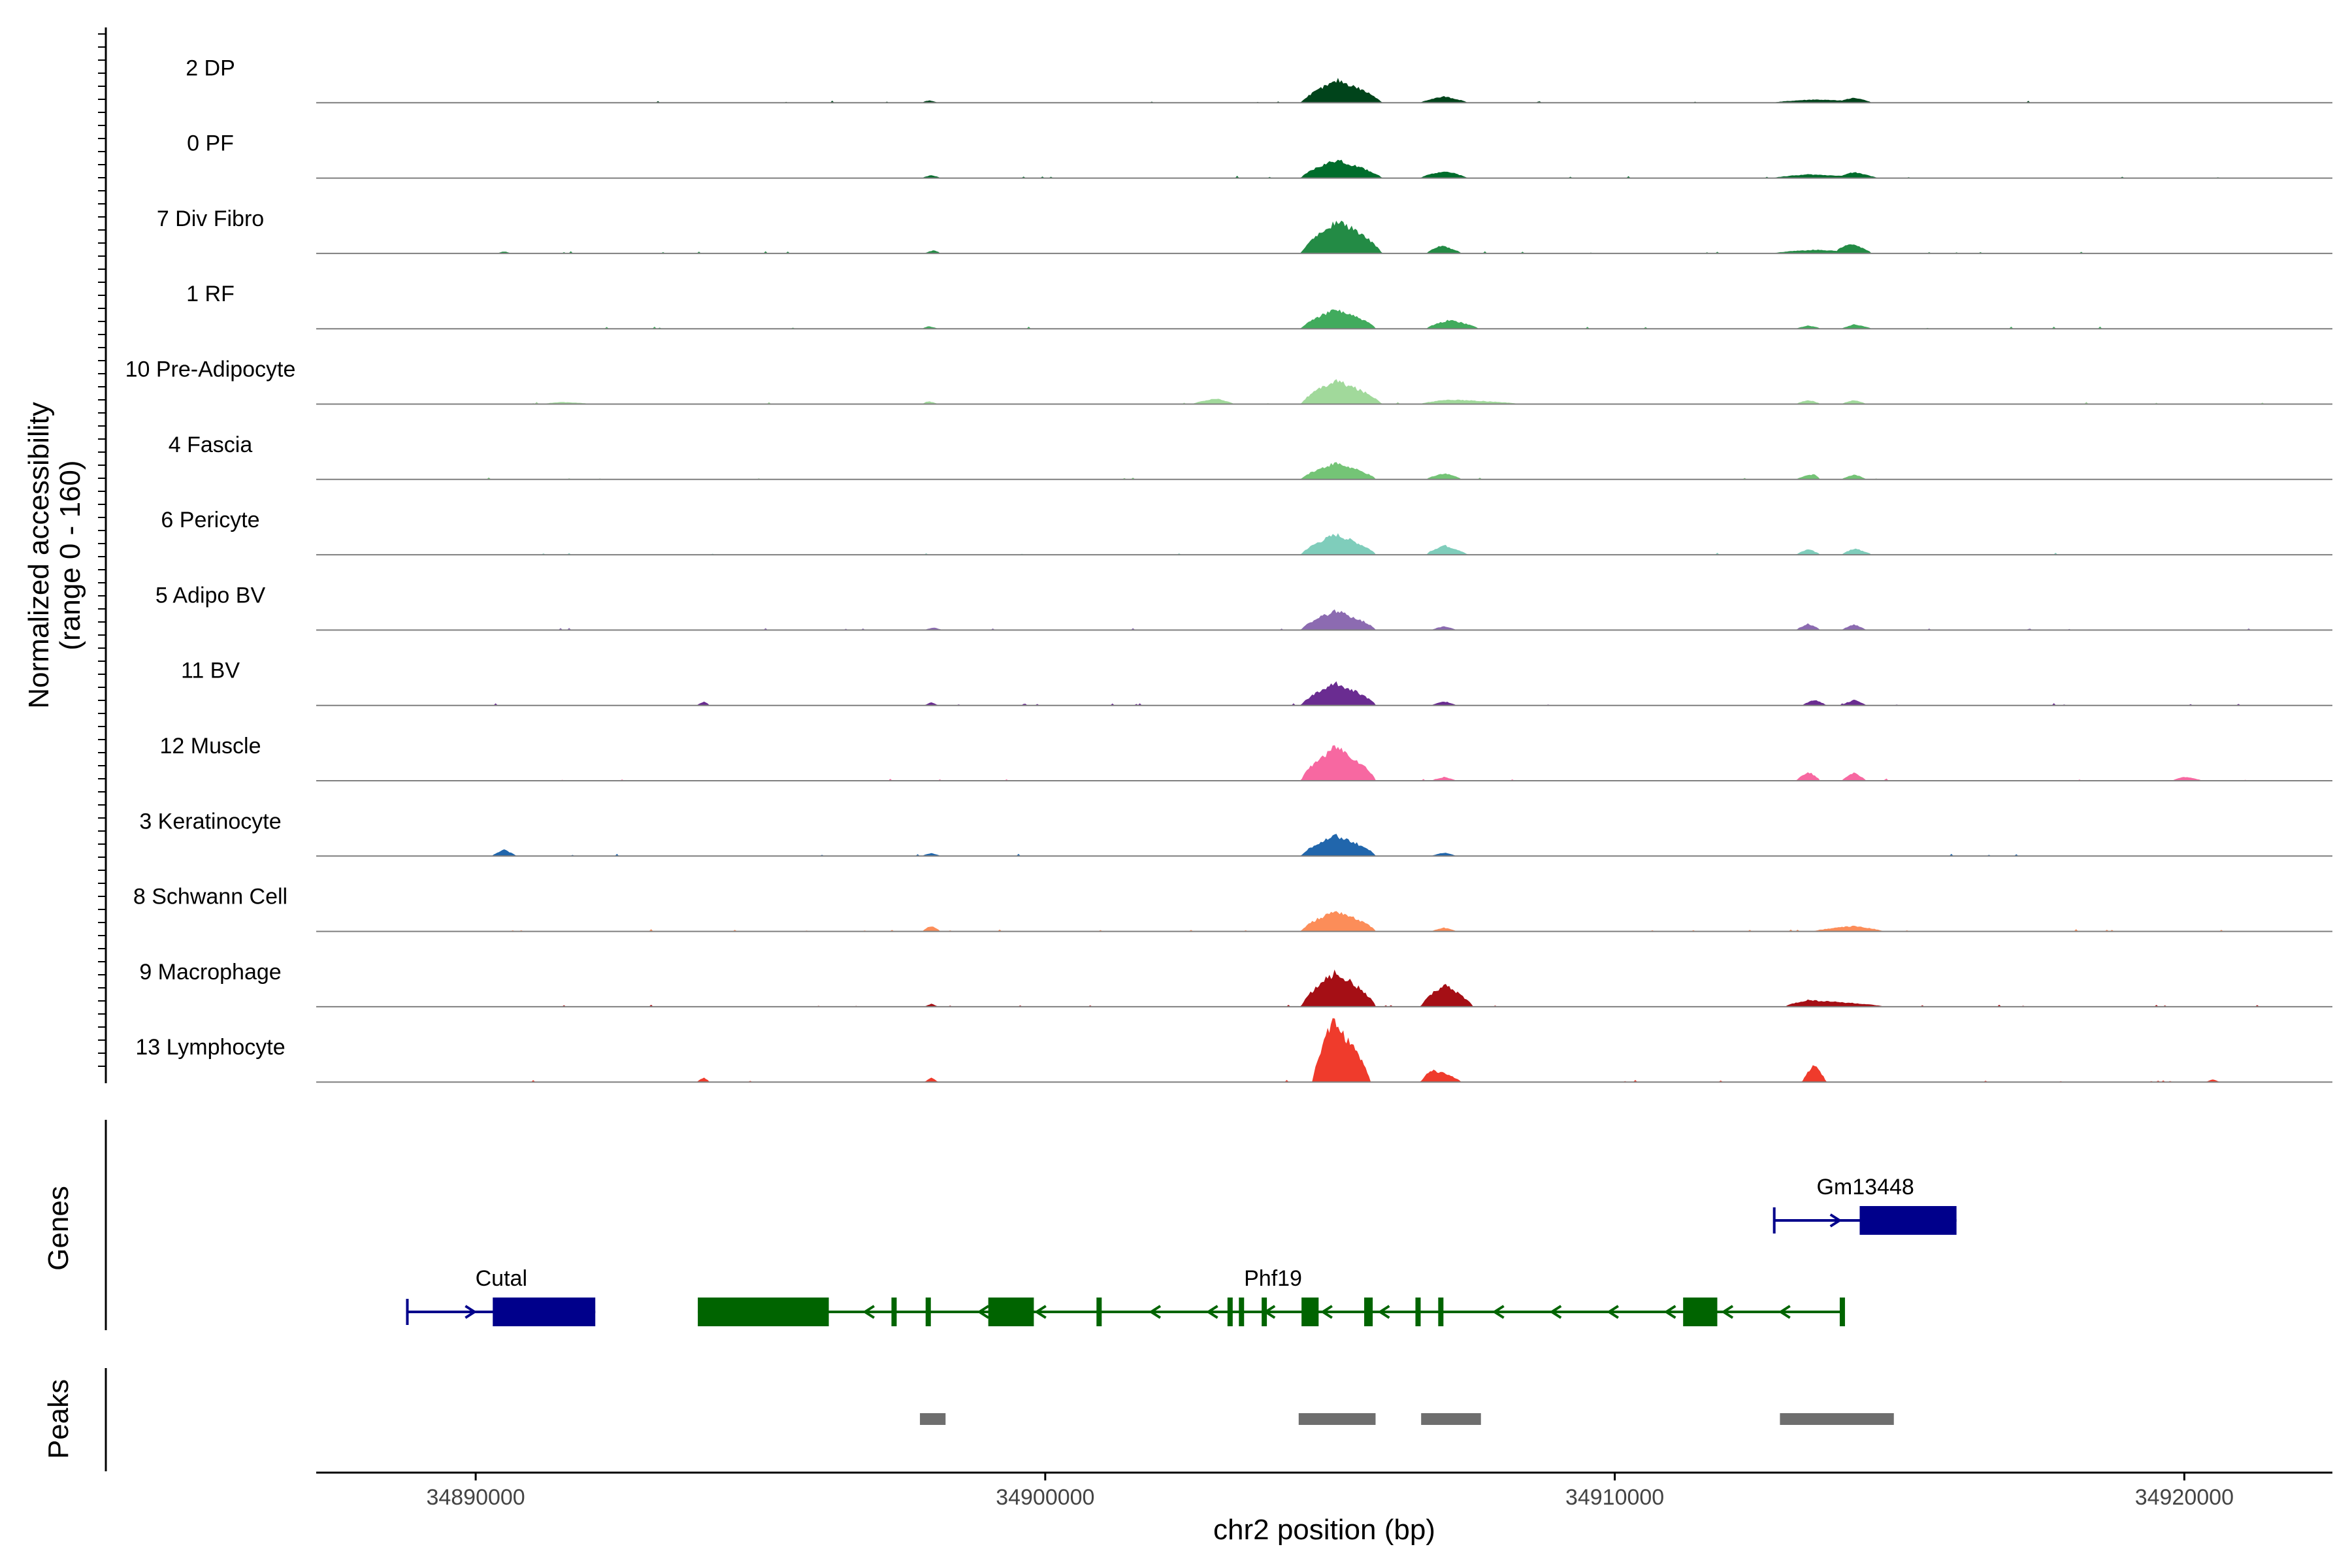 This screenshot has width=2352, height=1568. I want to click on track-1: 2 DP, so click(1259, 80).